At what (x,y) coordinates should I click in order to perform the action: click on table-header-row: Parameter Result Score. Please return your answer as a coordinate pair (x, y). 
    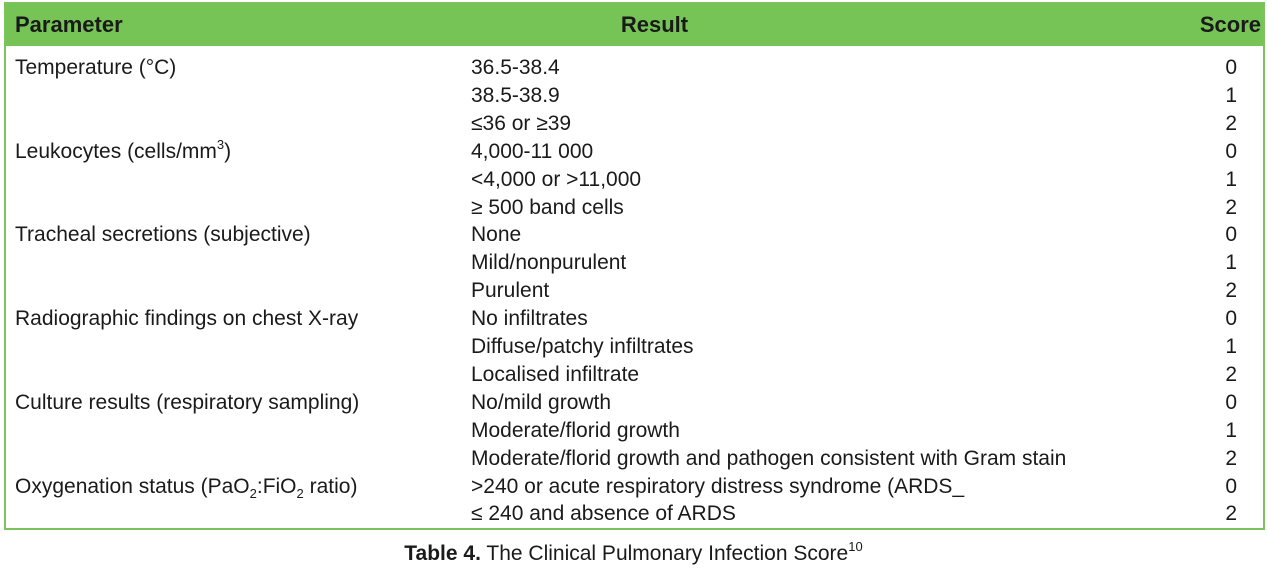
    Looking at the image, I should click on (634, 25).